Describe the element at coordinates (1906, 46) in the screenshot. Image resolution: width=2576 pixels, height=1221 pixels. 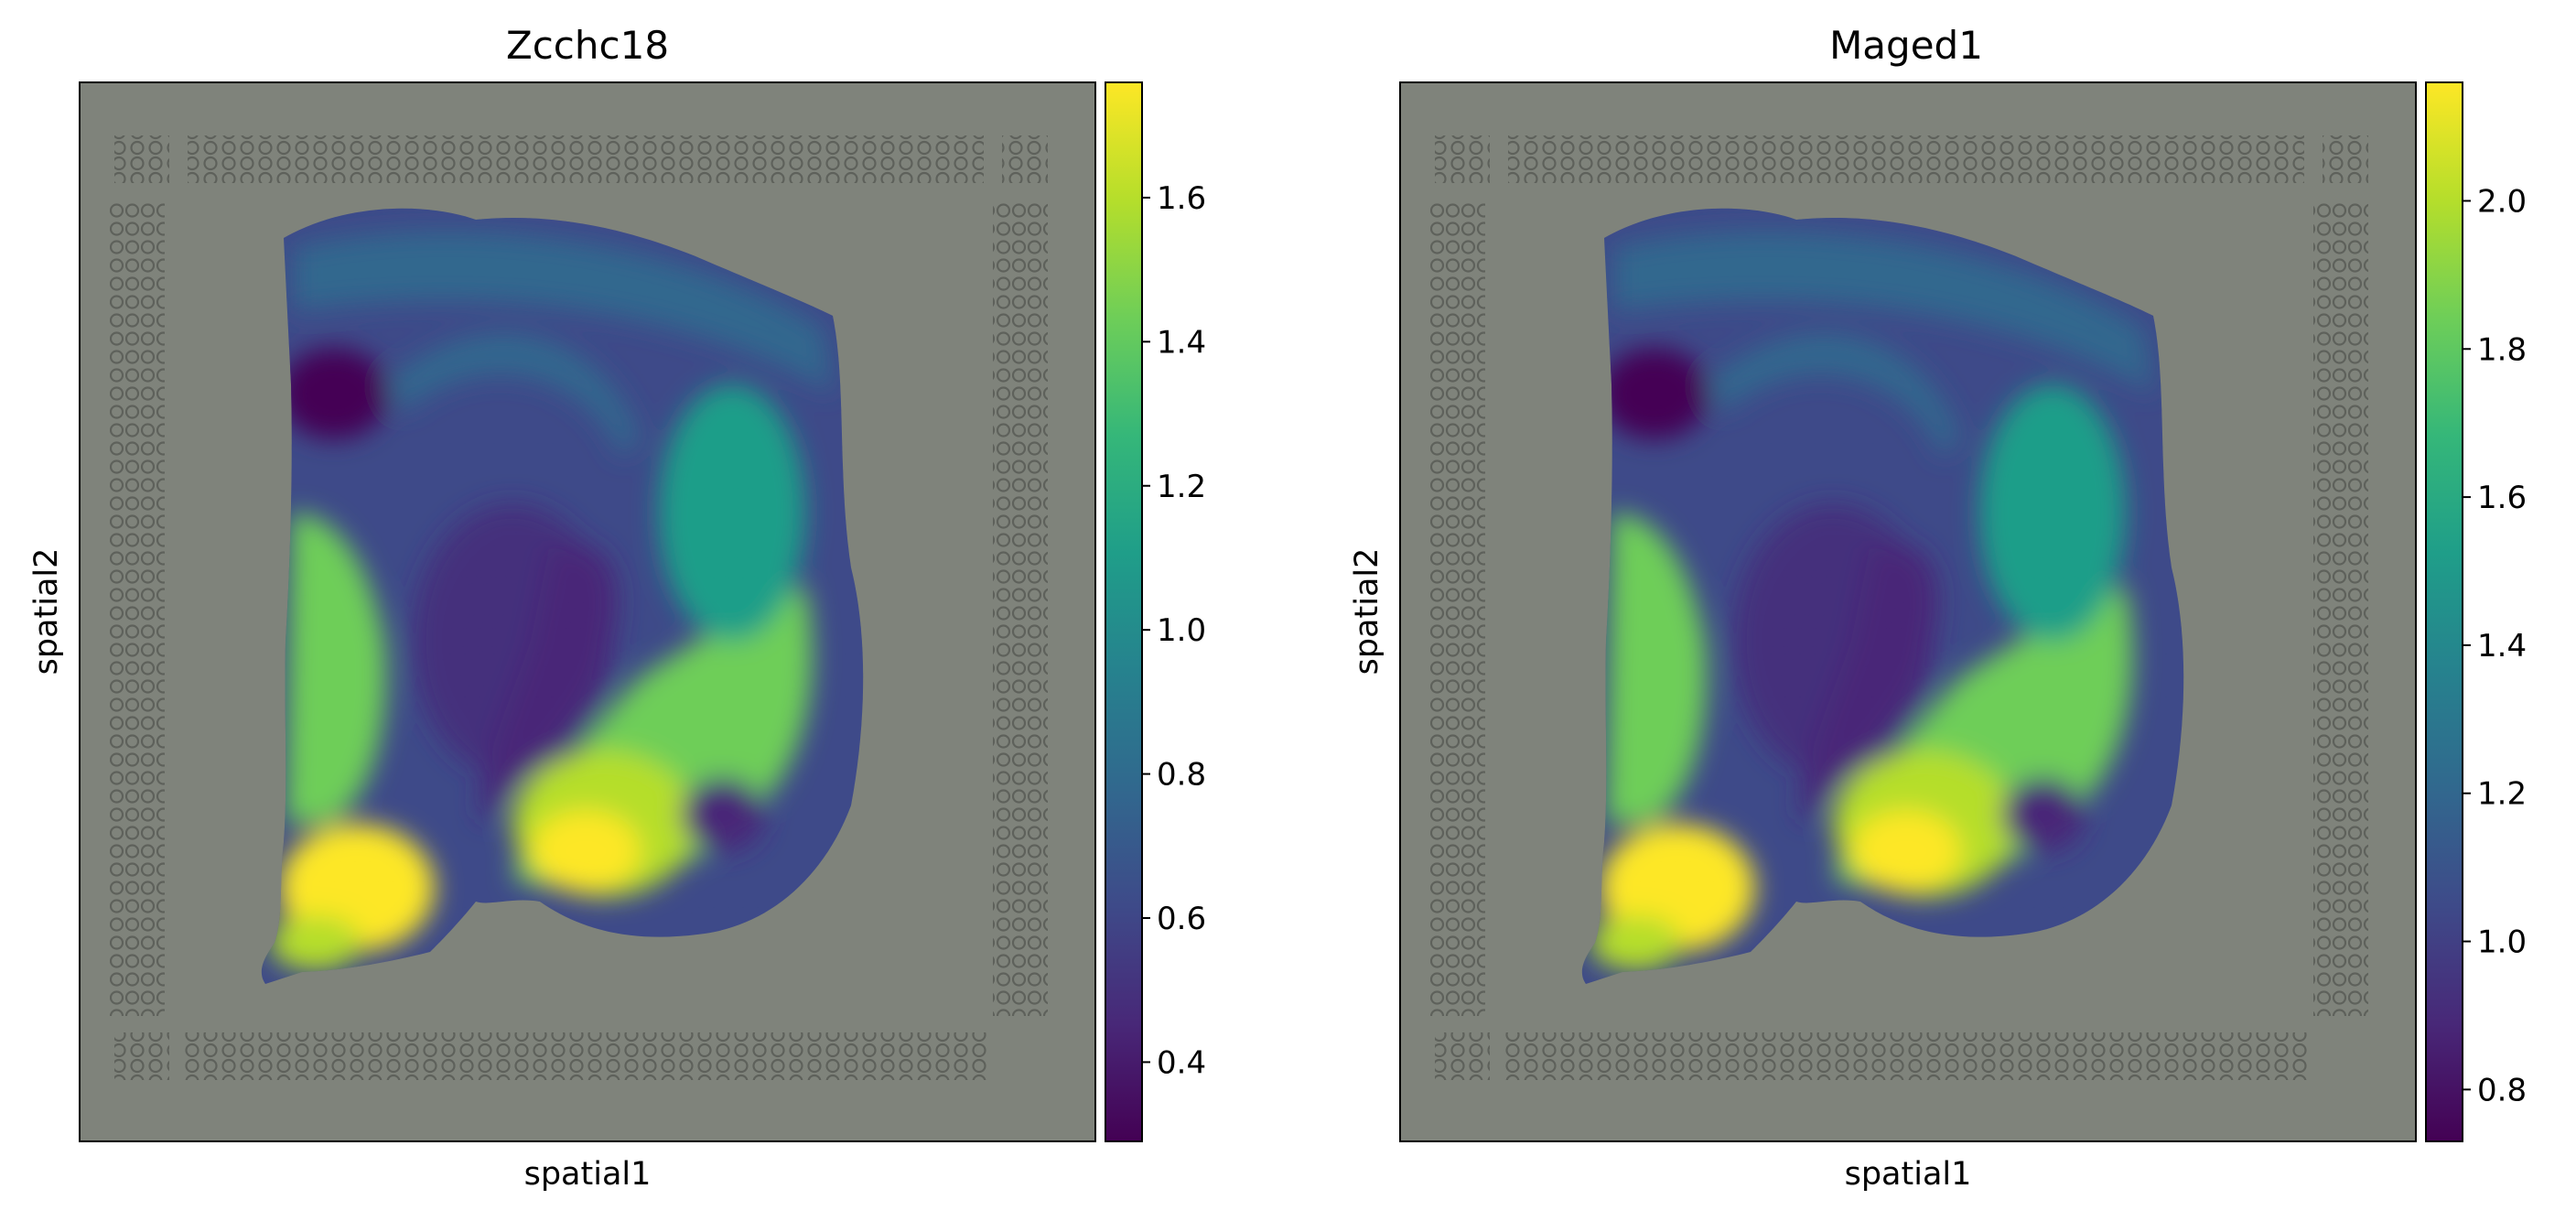
I see `chart-title: Maged1` at that location.